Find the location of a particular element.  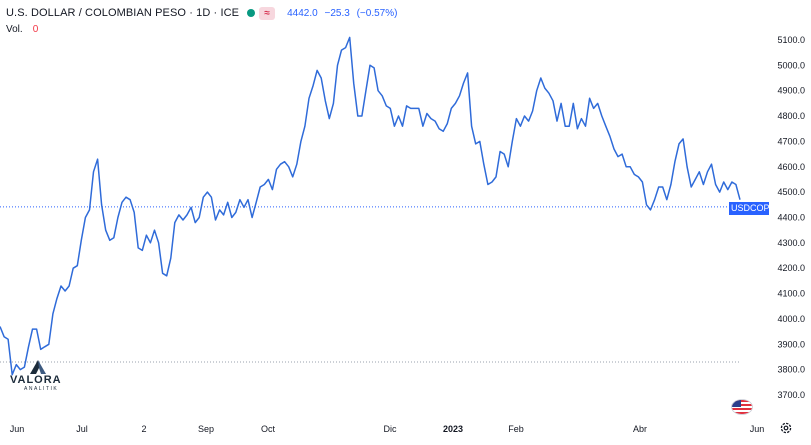

us-flag-icon is located at coordinates (742, 407).